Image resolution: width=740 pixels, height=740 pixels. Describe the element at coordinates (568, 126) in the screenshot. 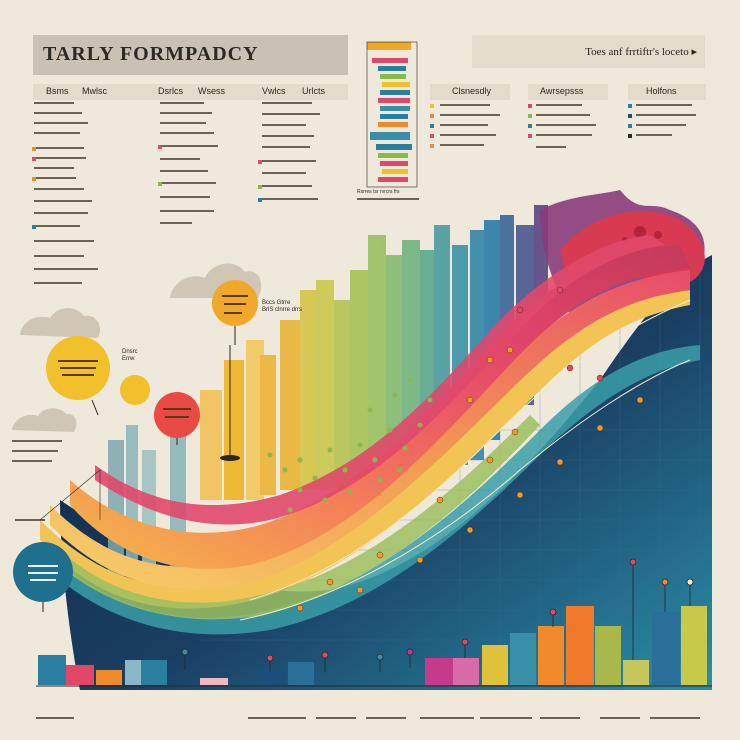

I see `right-text-list` at that location.